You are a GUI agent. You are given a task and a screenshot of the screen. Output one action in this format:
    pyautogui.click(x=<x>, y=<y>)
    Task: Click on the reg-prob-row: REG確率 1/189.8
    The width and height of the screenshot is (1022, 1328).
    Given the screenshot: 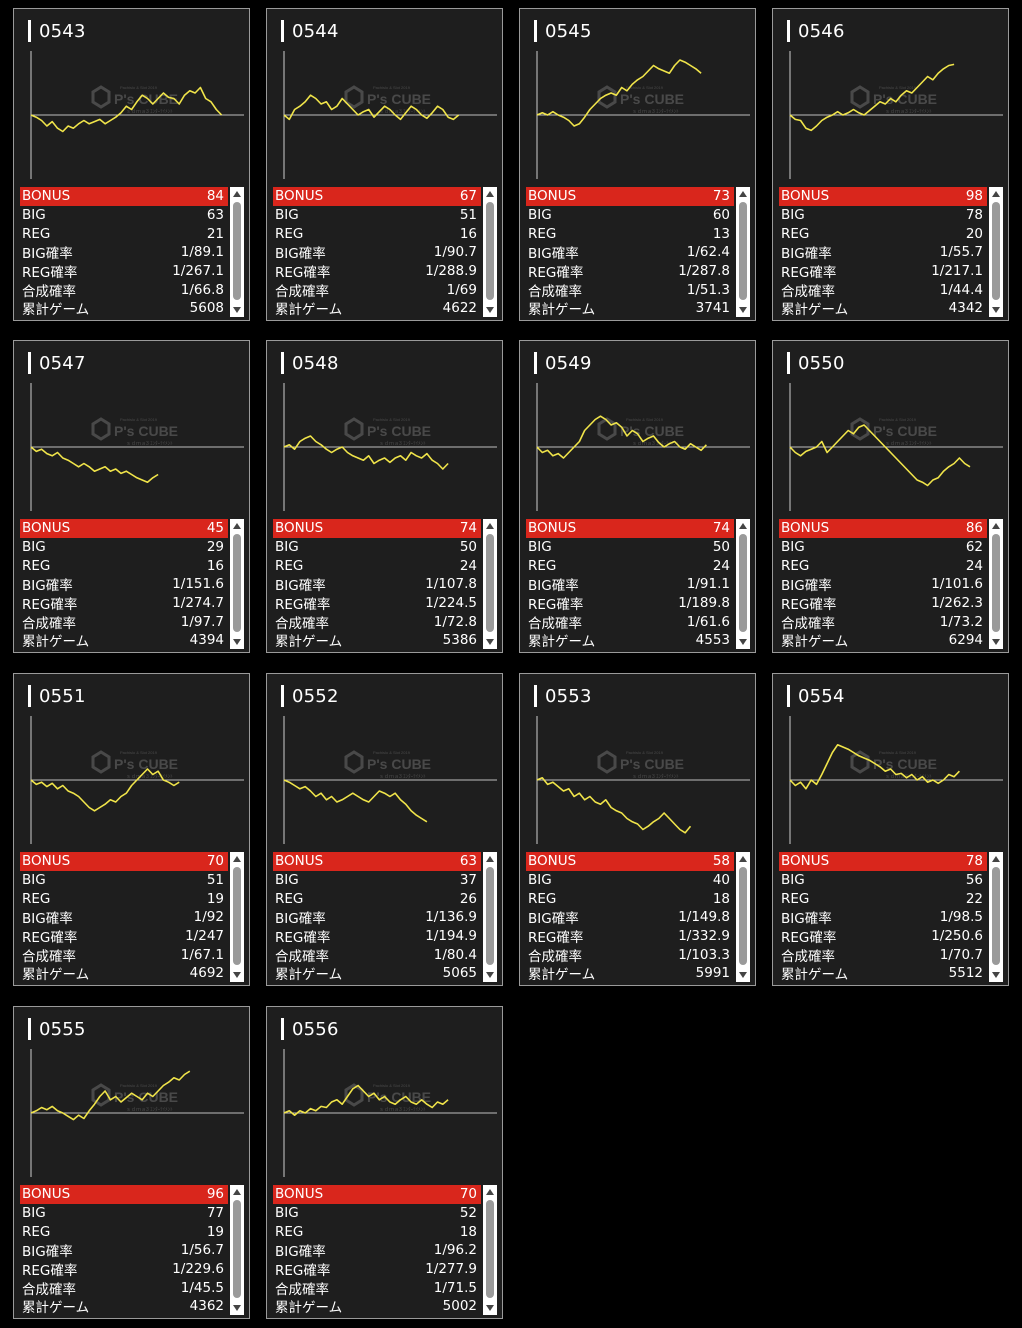 What is the action you would take?
    pyautogui.click(x=630, y=603)
    